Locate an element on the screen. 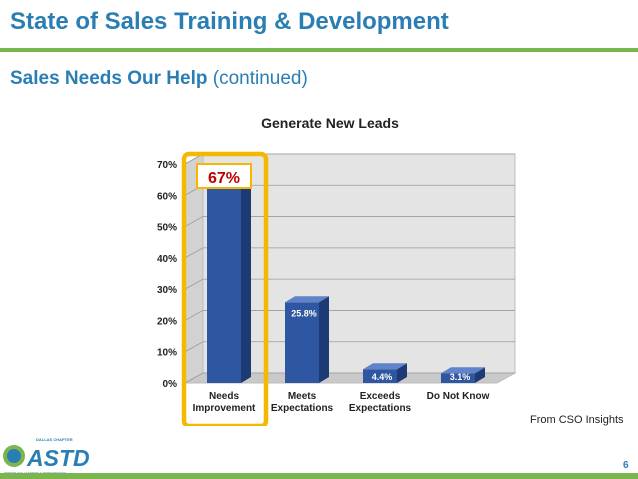  chart-title: Generate New Leads is located at coordinates (330, 123).